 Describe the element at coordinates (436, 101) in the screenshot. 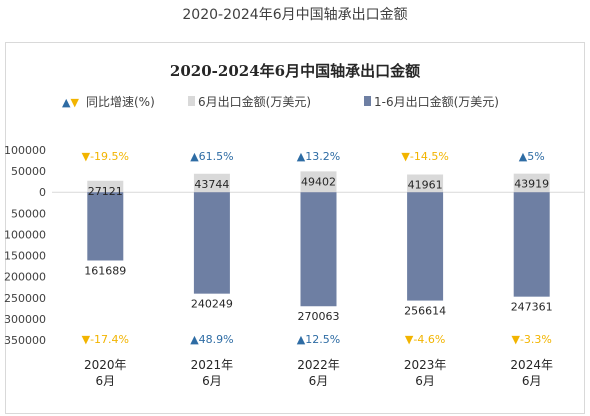

I see `legend-cumulative-label: 1-6月出口金额(万美元)` at that location.